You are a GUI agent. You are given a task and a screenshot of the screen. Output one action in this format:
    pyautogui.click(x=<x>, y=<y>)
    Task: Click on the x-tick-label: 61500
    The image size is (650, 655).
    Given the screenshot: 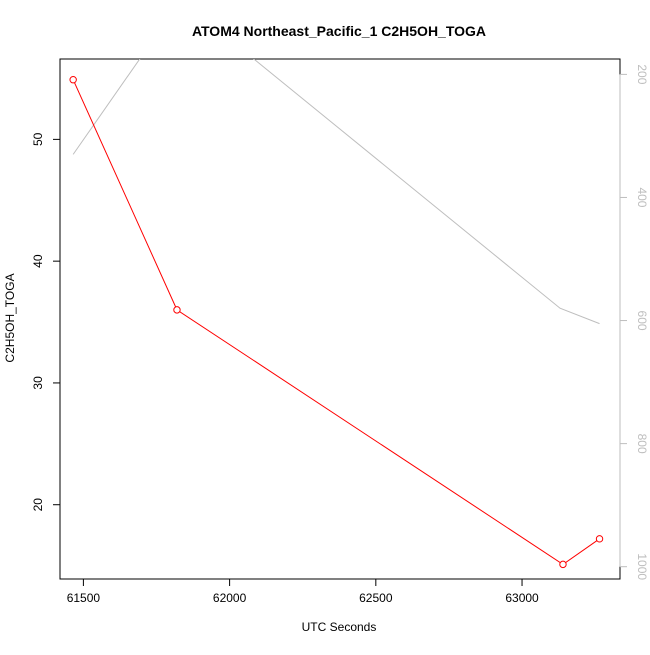 What is the action you would take?
    pyautogui.click(x=84, y=598)
    